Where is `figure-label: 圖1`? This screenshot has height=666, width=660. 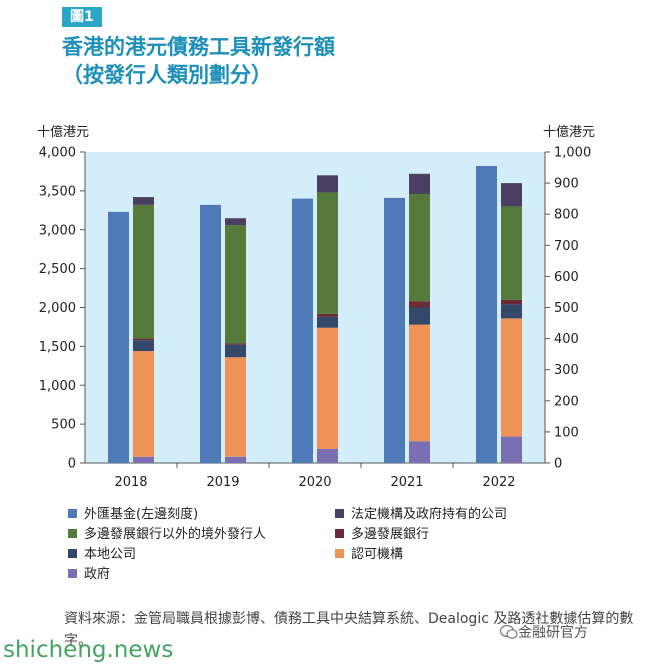 figure-label: 圖1 is located at coordinates (82, 17).